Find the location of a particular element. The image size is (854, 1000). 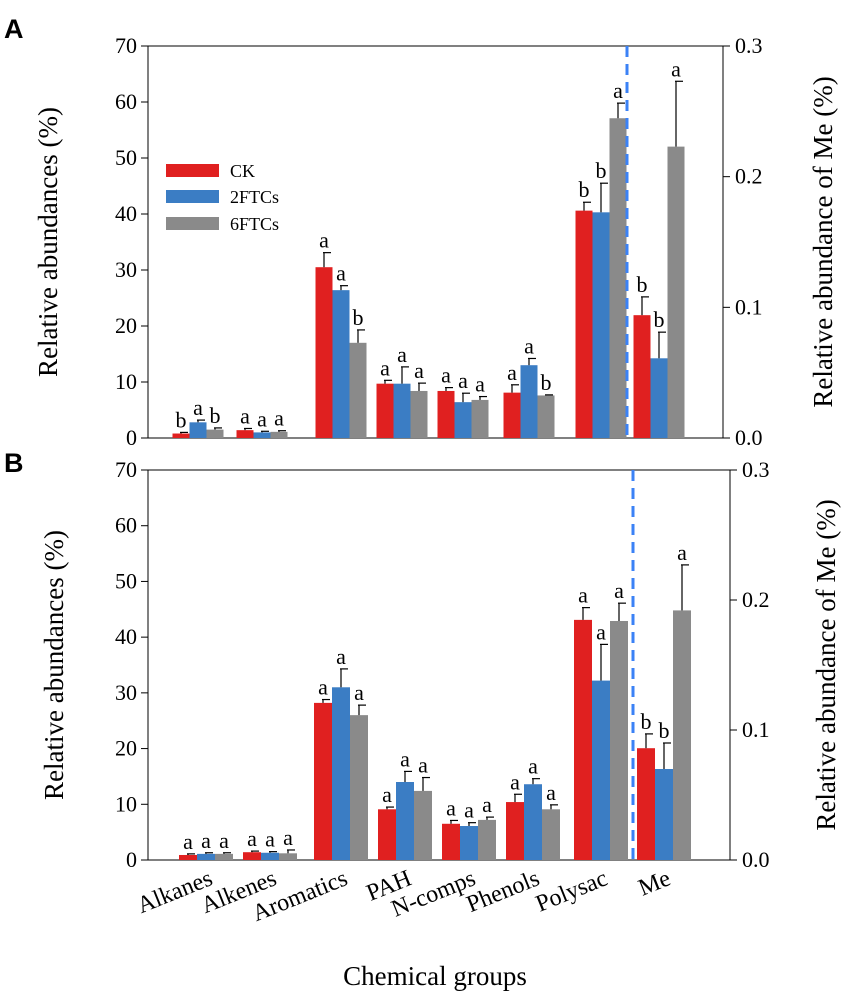

legend: CK 2FTCs 6FTCs is located at coordinates (222, 197).